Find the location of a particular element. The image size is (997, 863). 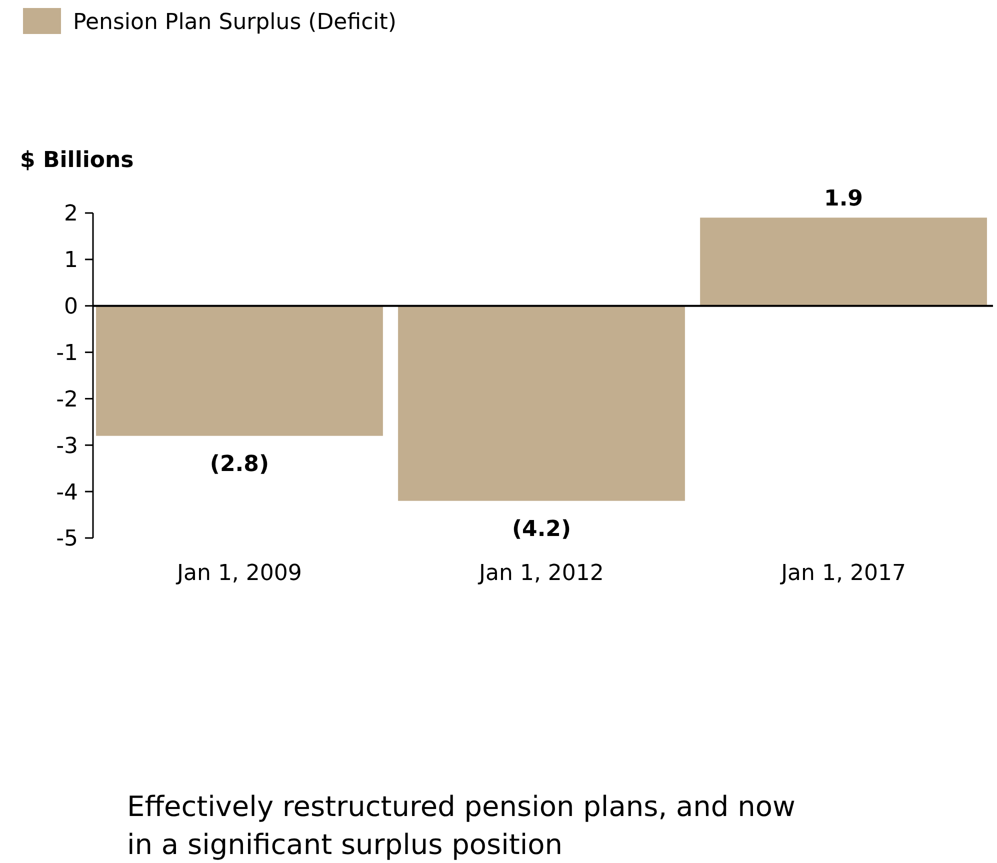

y-tick-label: -4 is located at coordinates (67, 493).